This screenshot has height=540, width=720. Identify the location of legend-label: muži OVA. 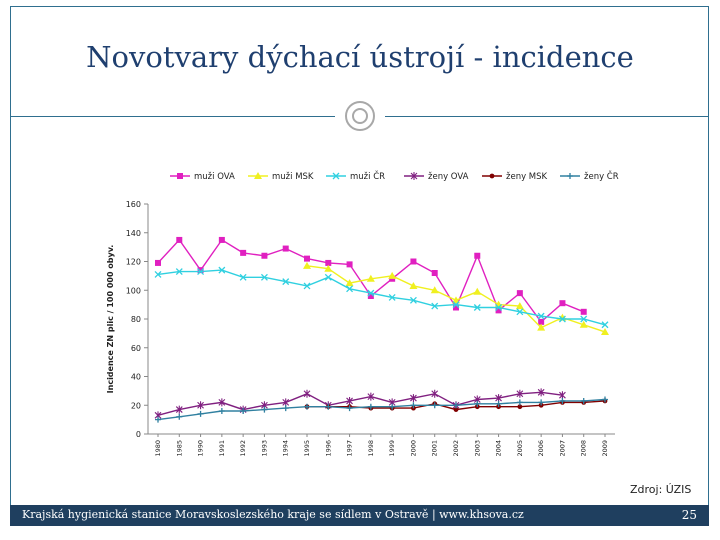
(214, 177).